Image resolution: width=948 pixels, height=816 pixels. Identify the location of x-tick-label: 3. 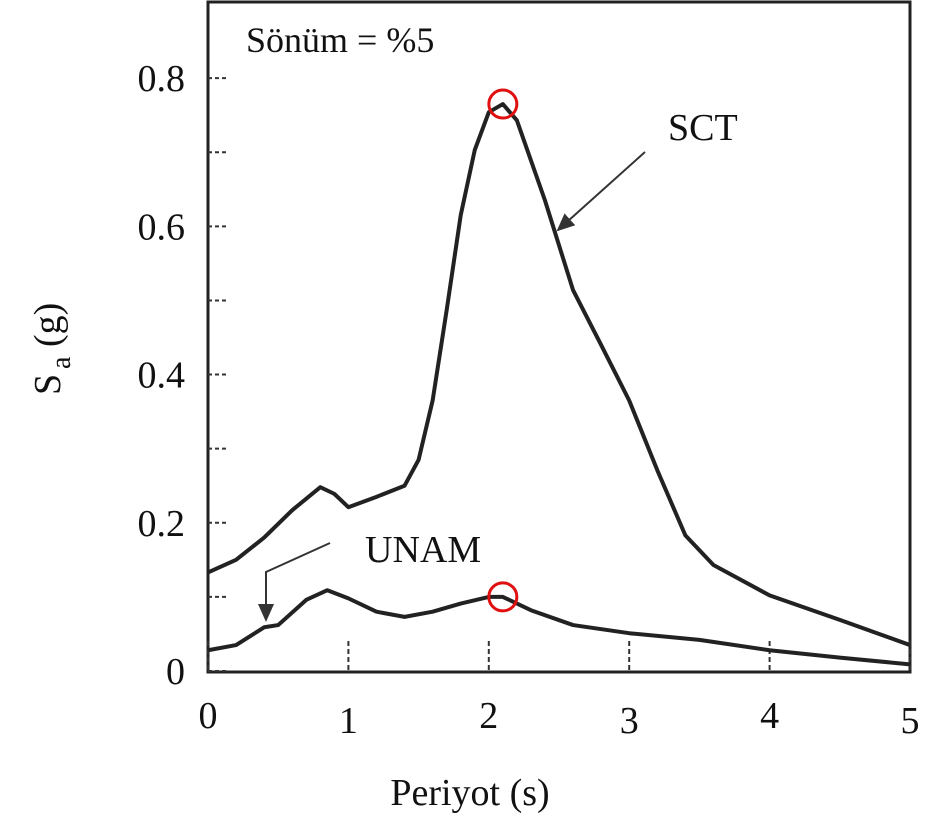
(629, 721).